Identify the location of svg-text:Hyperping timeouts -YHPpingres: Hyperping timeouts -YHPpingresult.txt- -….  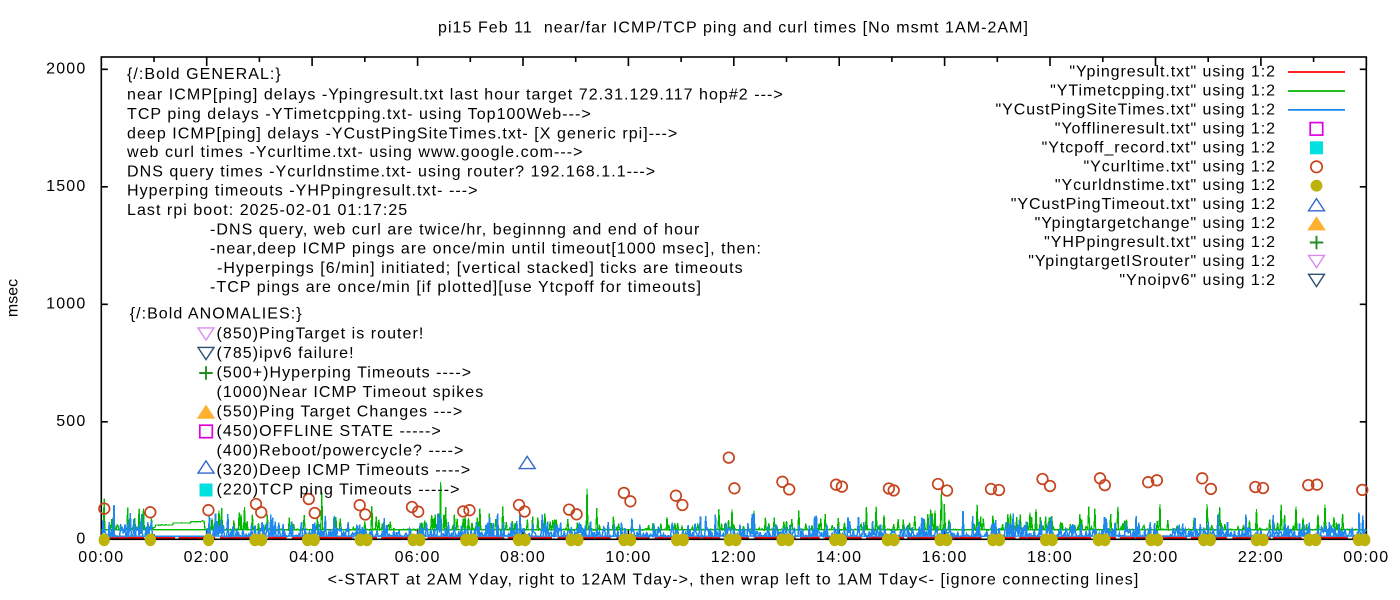
(302, 191).